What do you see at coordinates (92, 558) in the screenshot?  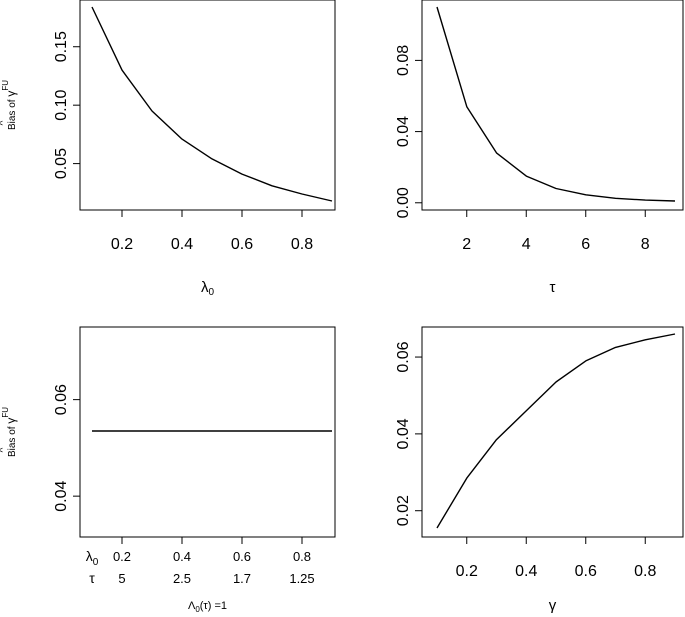 I see `extra-axis-row-label: λ0` at bounding box center [92, 558].